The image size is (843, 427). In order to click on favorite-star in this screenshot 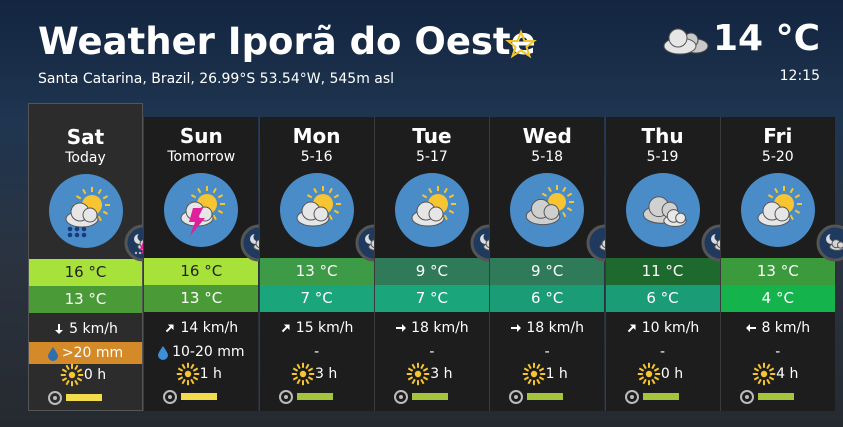, I will do `click(521, 44)`.